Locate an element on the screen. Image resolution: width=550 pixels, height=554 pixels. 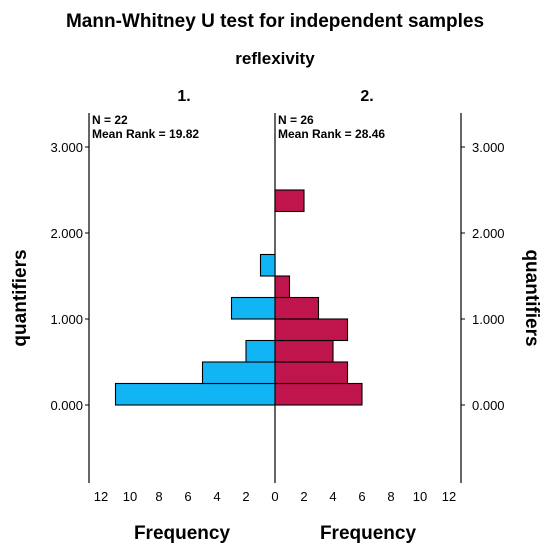
x-ticks: 12 10 8 6 4 2 0 2 4 6 8 10 12 is located at coordinates (275, 496).